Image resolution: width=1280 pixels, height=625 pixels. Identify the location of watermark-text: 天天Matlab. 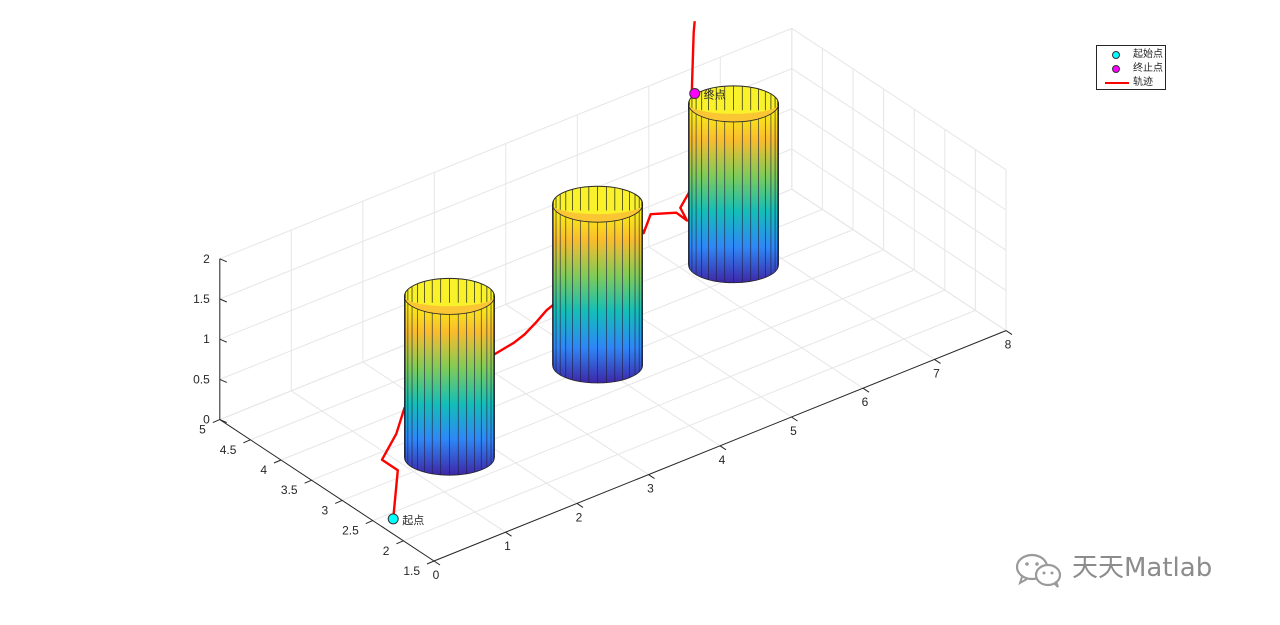
(1142, 568).